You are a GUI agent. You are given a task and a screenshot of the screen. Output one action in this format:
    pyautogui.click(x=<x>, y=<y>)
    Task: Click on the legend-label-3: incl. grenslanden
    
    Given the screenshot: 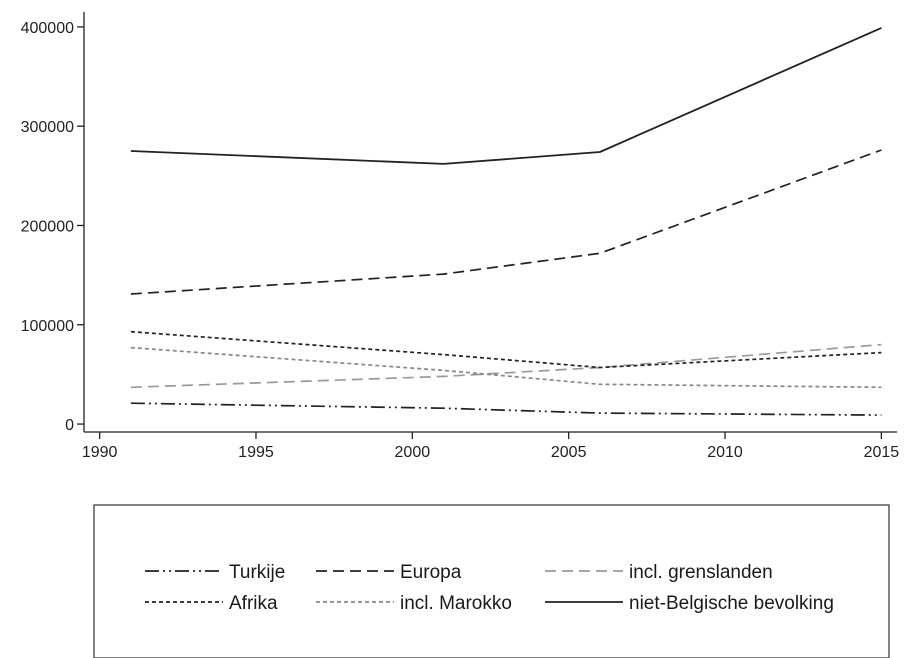 What is the action you would take?
    pyautogui.click(x=701, y=572)
    